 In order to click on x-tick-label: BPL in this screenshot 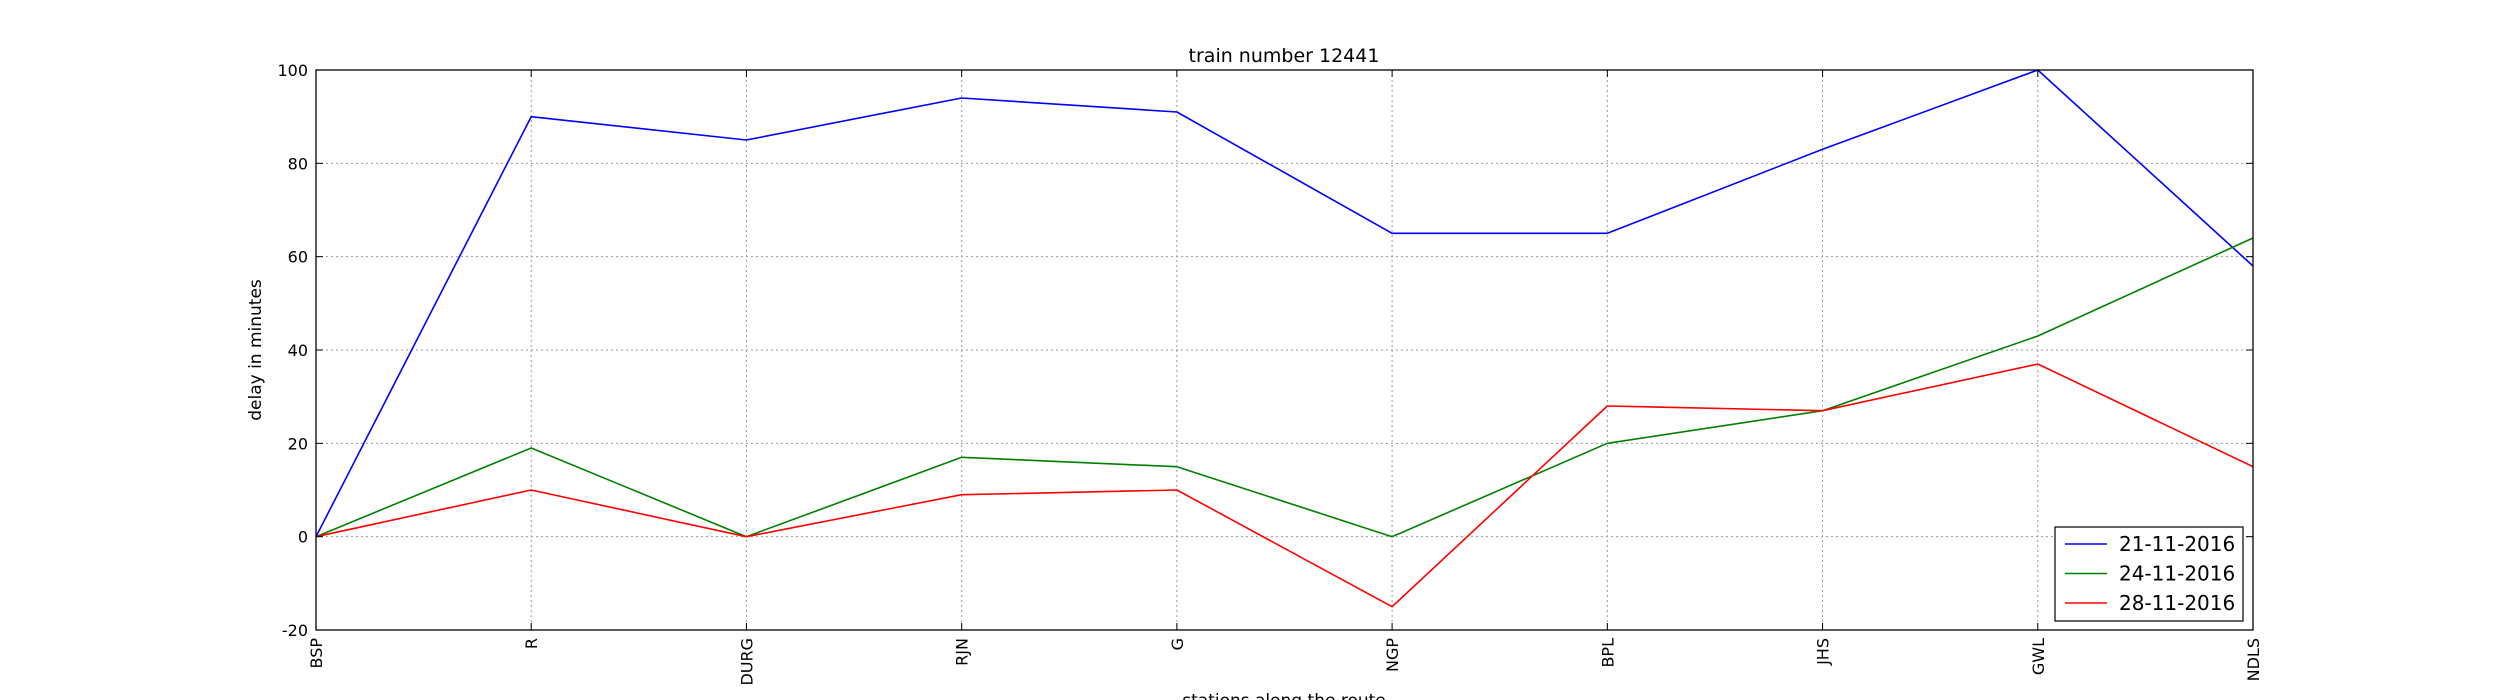, I will do `click(1607, 653)`.